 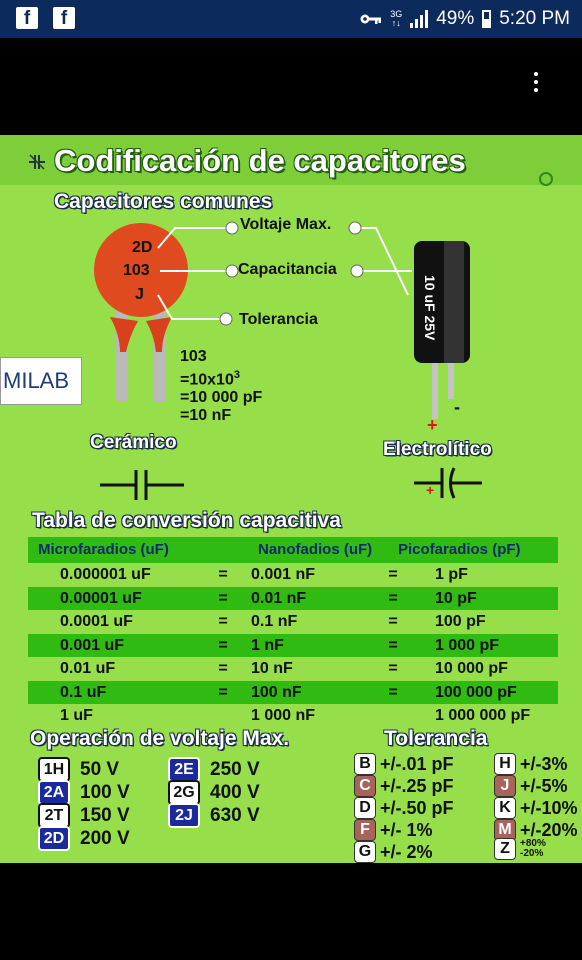 What do you see at coordinates (531, 764) in the screenshot?
I see `tolerance-row: H +/-3%` at bounding box center [531, 764].